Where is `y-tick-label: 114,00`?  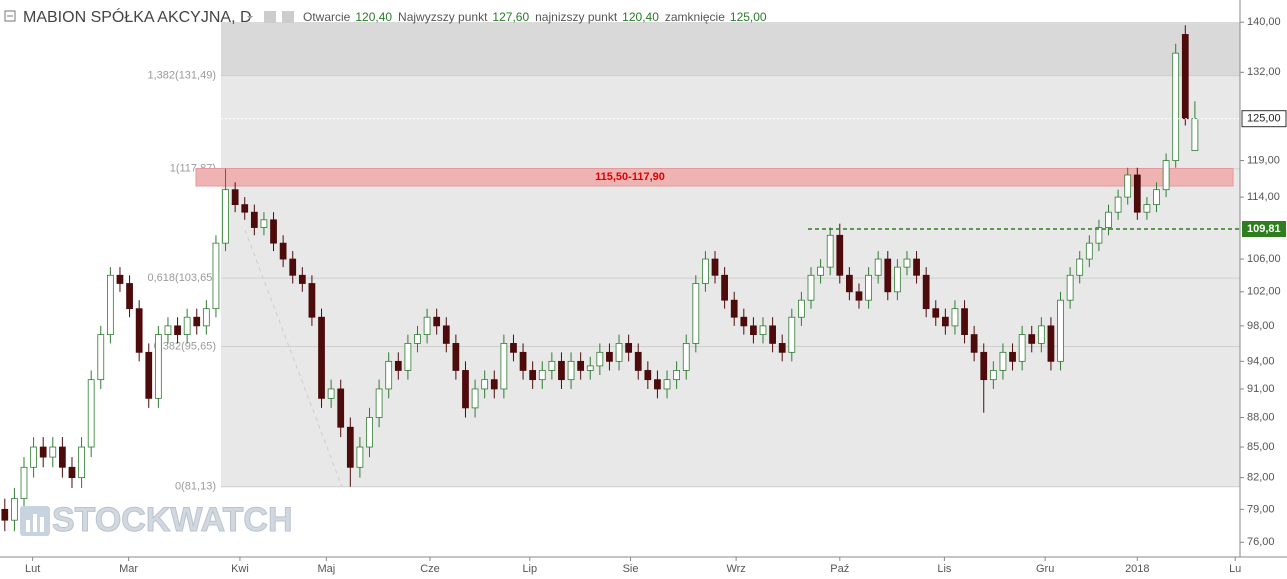 y-tick-label: 114,00 is located at coordinates (1263, 197).